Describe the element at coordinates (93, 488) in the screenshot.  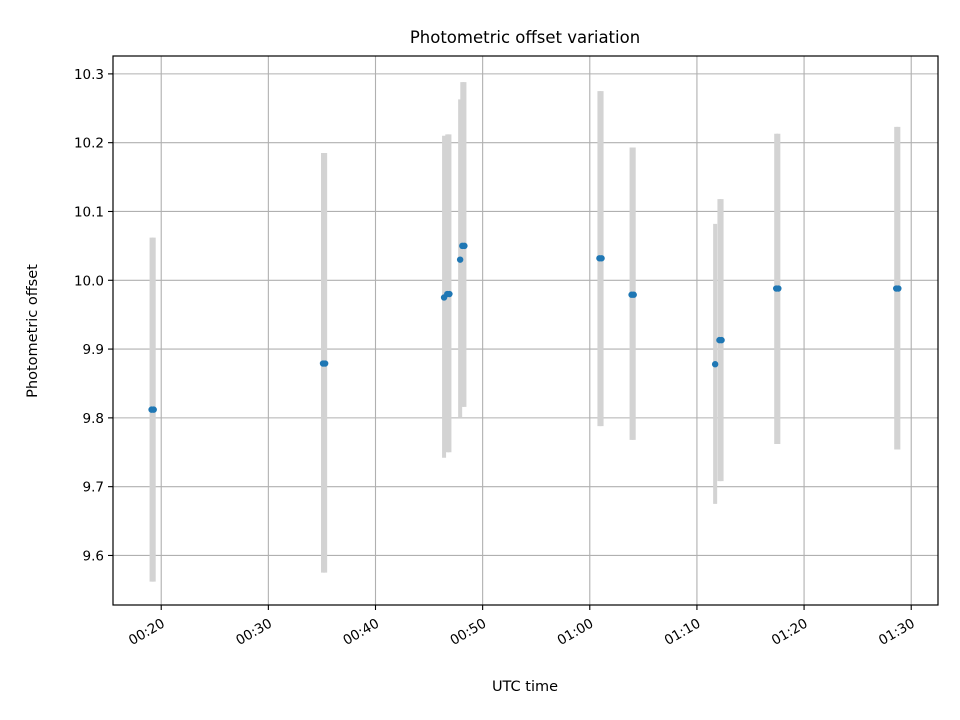
I see `y-tick-label: 9.7` at that location.